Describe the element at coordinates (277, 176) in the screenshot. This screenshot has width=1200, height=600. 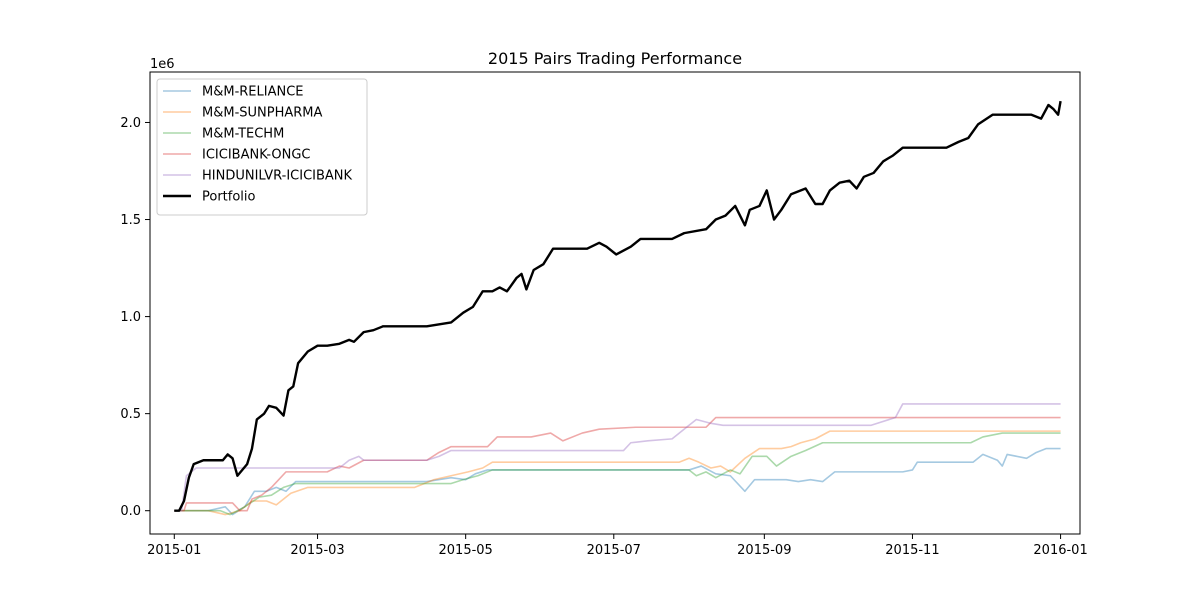
I see `legend-label-hindunilvr-icicibank: HINDUNILVR-ICICIBANK` at that location.